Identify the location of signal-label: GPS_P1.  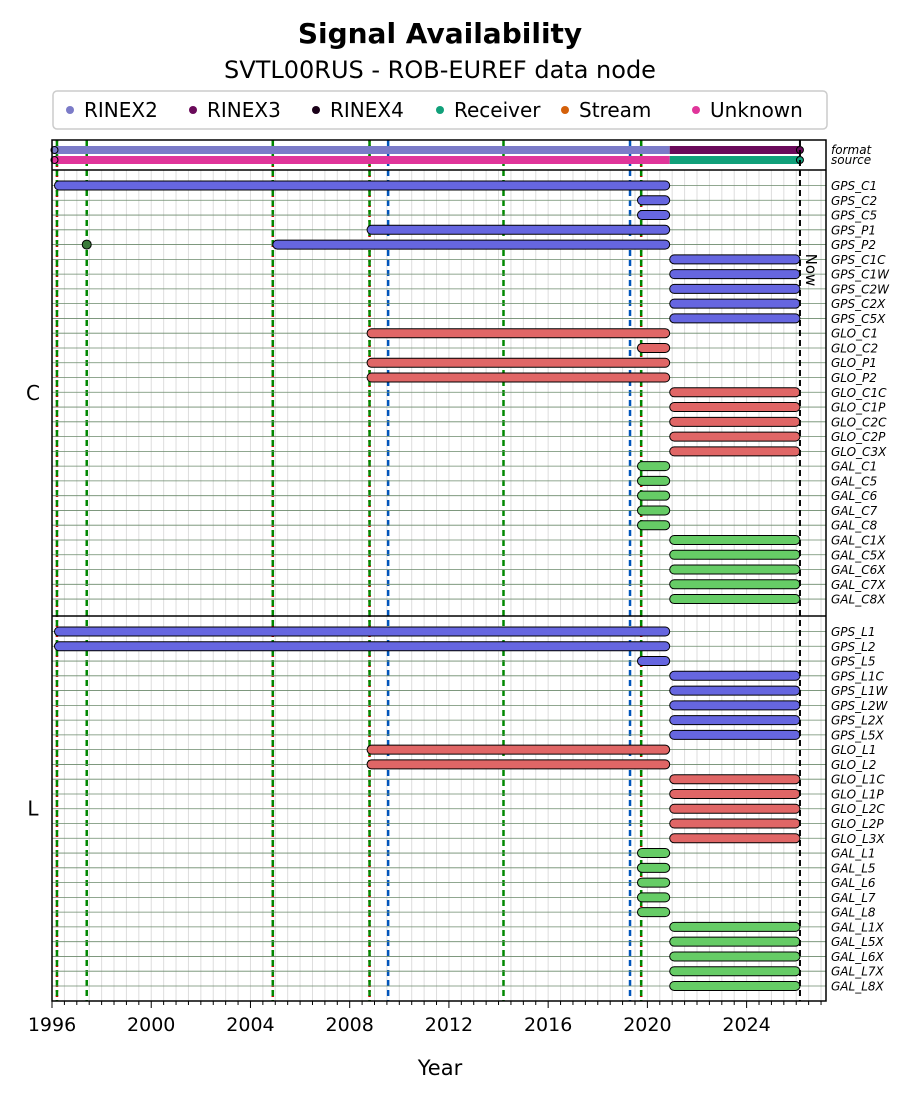
(853, 230).